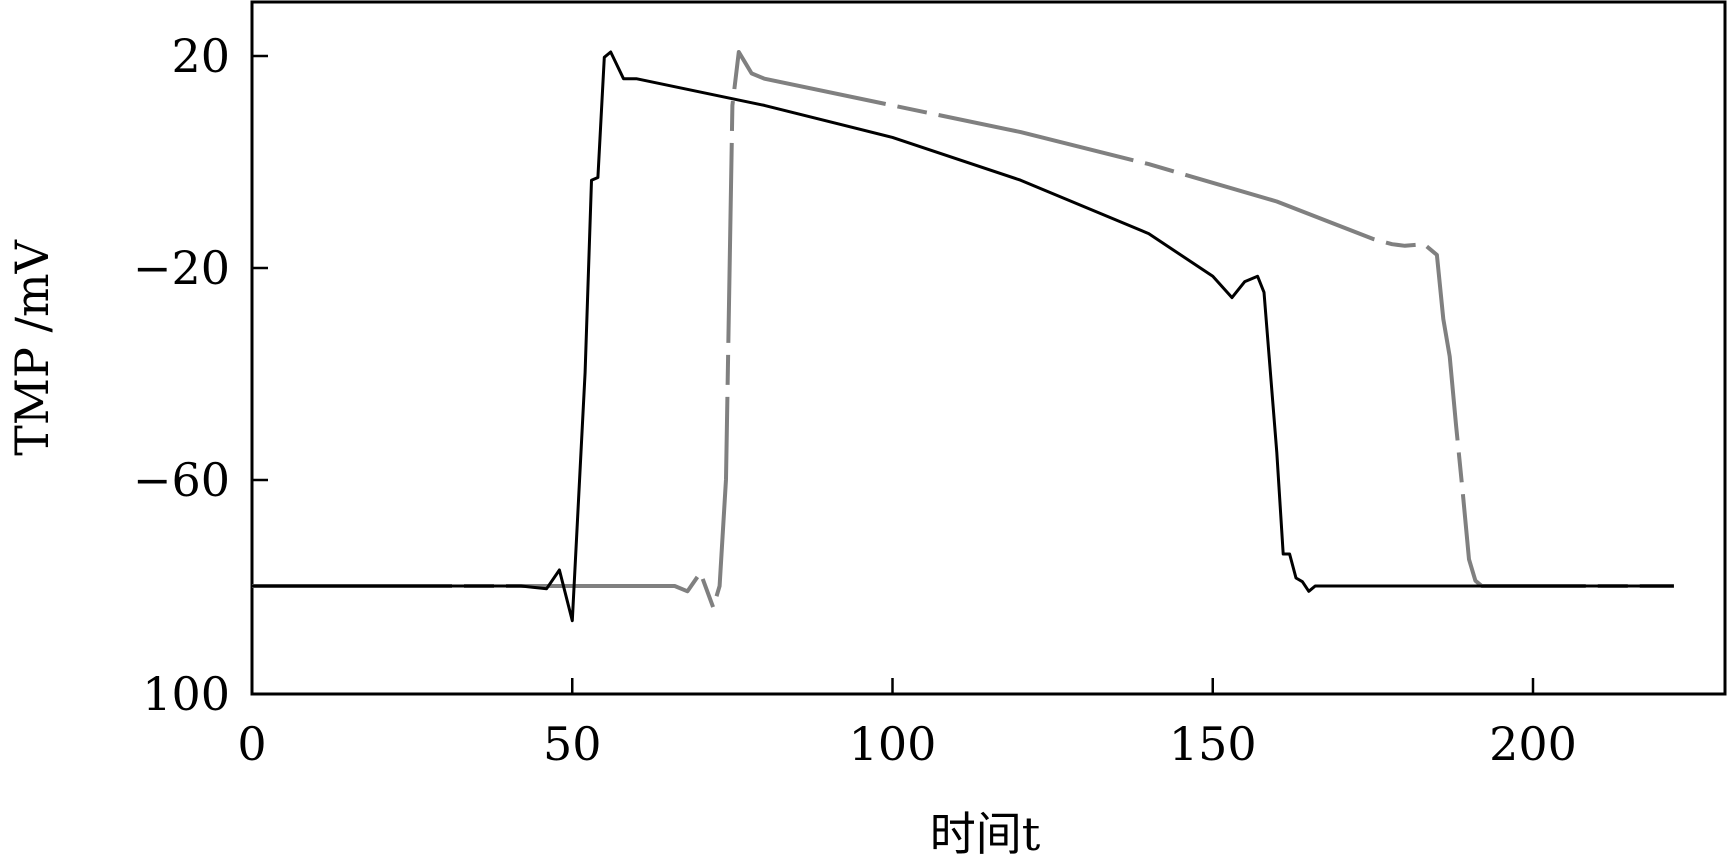 Image resolution: width=1729 pixels, height=864 pixels. Describe the element at coordinates (1533, 744) in the screenshot. I see `x-tick-label: 200` at that location.